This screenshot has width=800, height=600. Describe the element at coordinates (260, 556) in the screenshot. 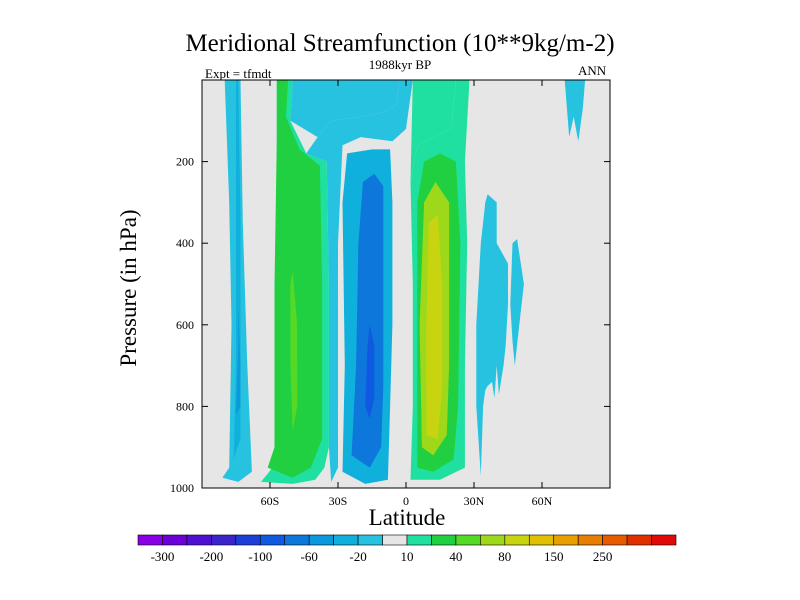

I see `colorbar-label: -100` at that location.